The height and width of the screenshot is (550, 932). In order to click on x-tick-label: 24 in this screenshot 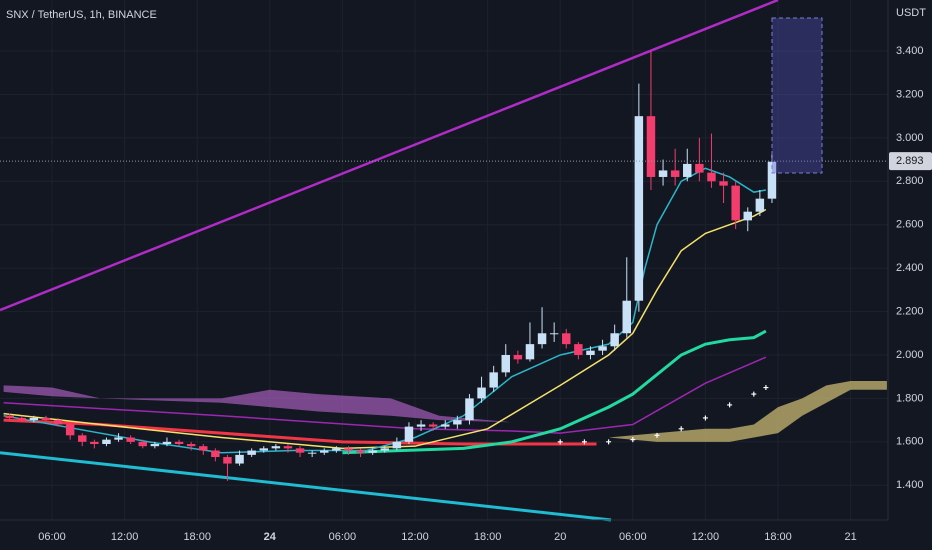, I will do `click(270, 537)`.